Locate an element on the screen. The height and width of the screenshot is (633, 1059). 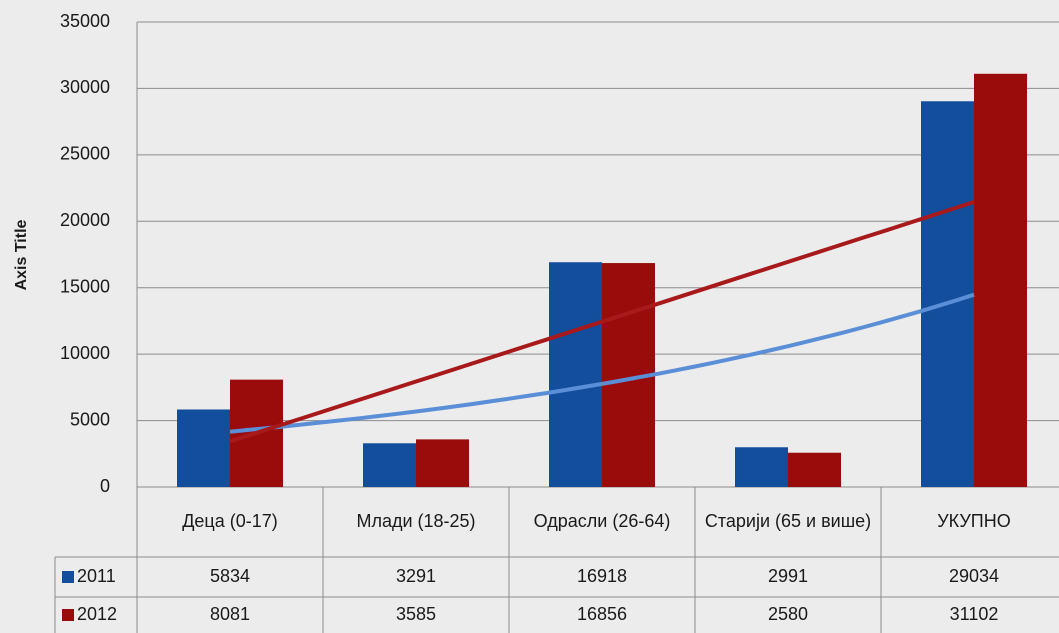
table-value: 16918 is located at coordinates (602, 576).